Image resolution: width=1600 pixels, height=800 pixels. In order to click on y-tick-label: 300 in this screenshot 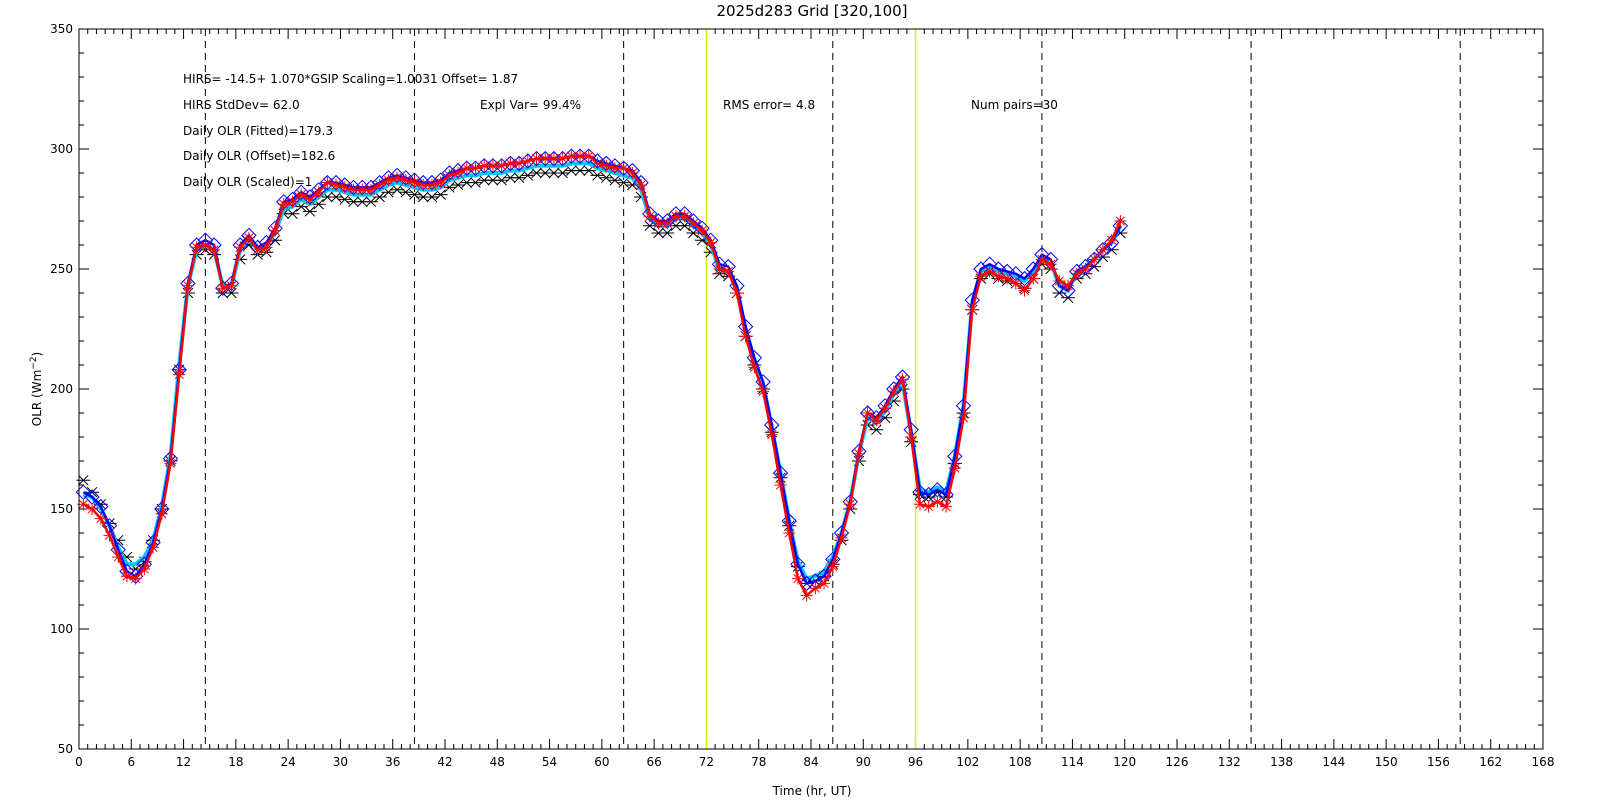, I will do `click(61, 149)`.